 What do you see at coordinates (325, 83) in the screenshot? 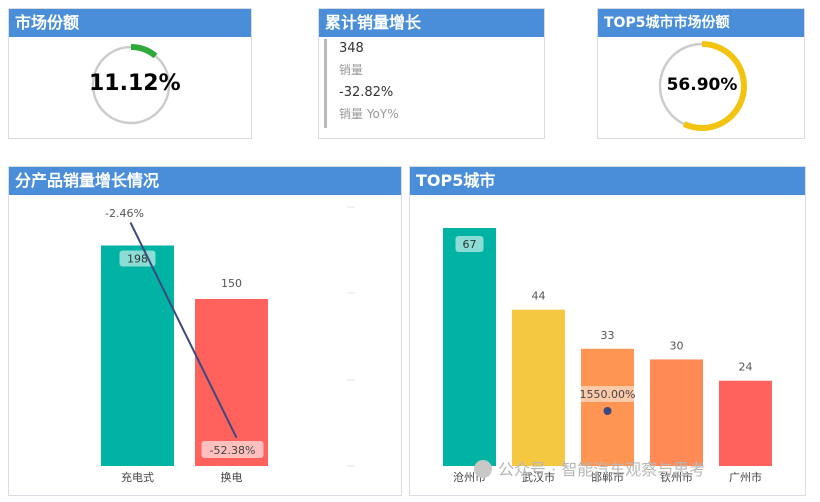
I see `kpi-divider` at bounding box center [325, 83].